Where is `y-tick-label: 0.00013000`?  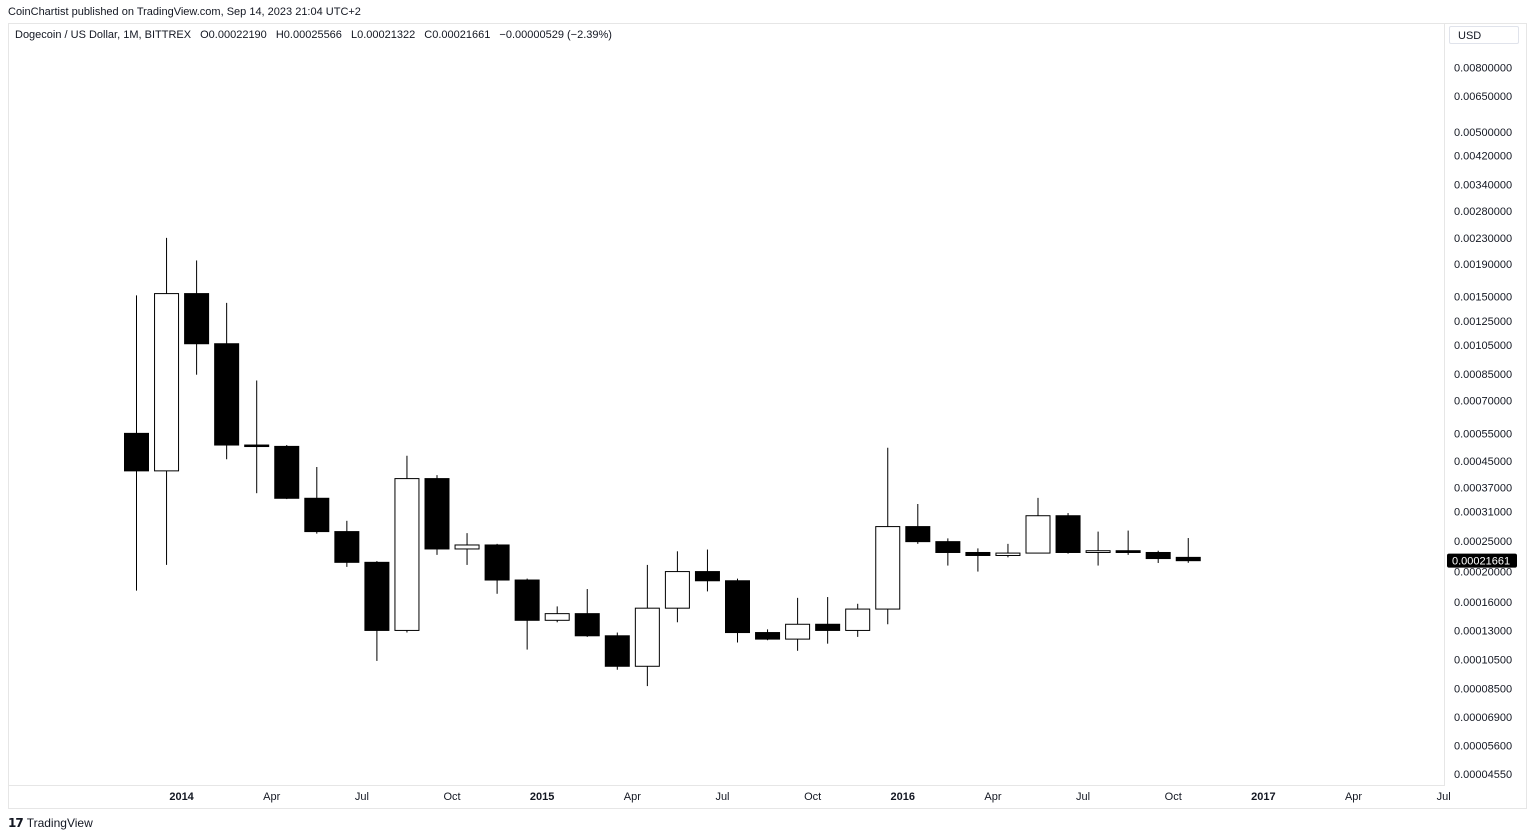 y-tick-label: 0.00013000 is located at coordinates (1483, 631).